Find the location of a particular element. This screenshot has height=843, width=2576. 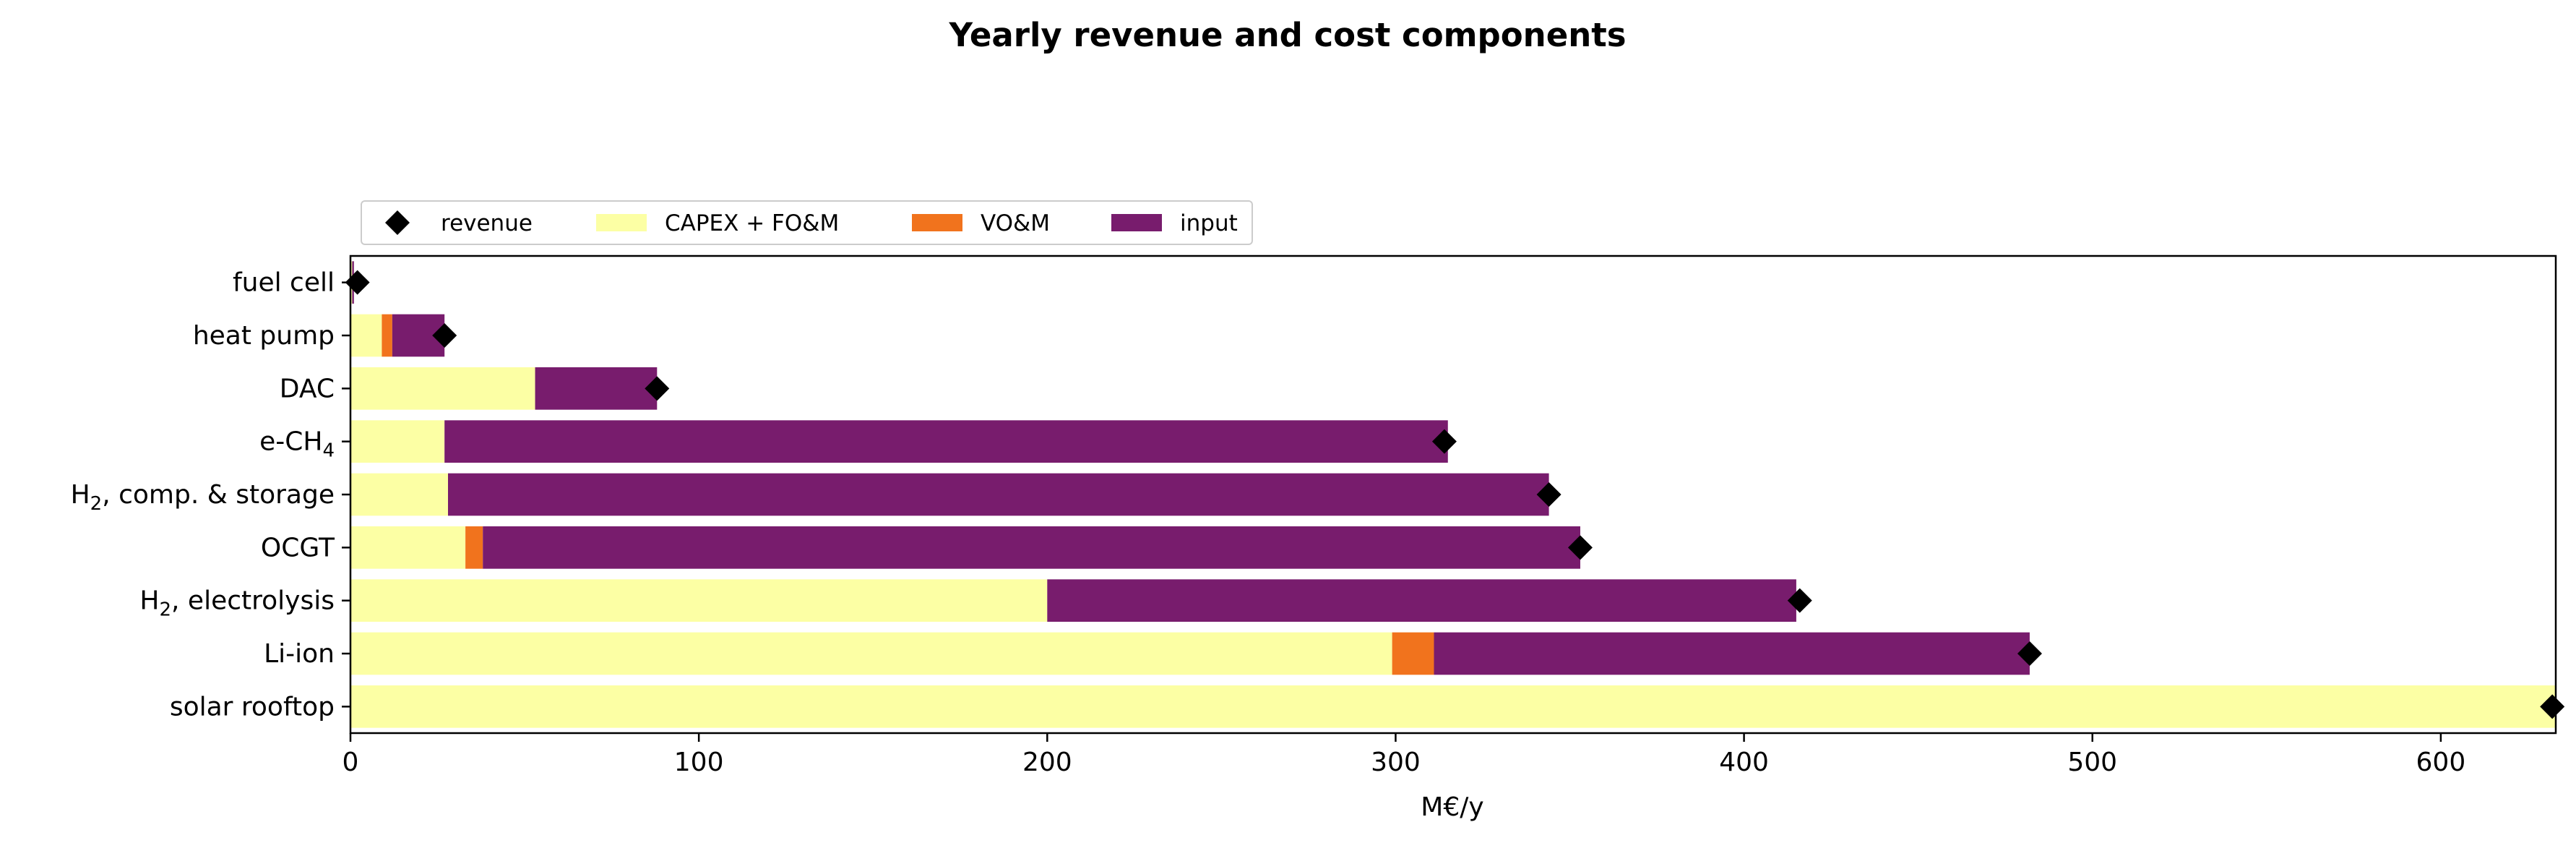

legend-frame is located at coordinates (807, 222).